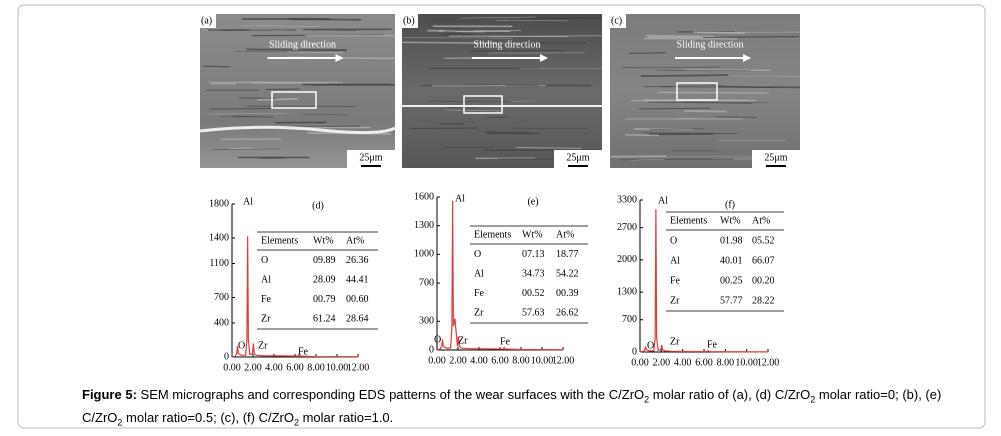 This screenshot has width=1001, height=436. I want to click on selection-box, so click(483, 104).